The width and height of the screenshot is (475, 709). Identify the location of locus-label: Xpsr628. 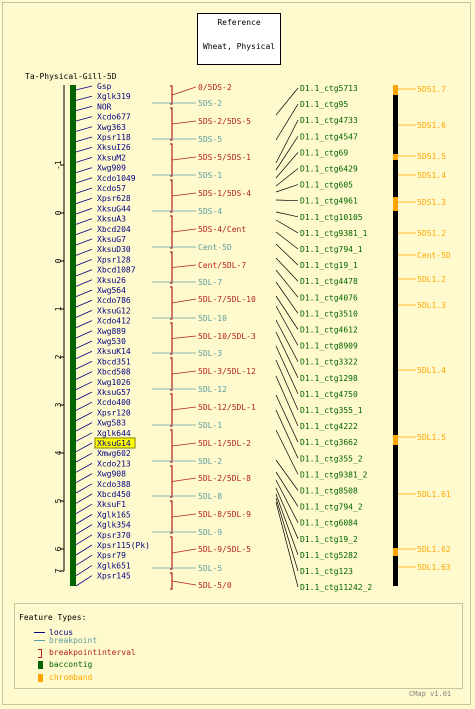
(114, 198).